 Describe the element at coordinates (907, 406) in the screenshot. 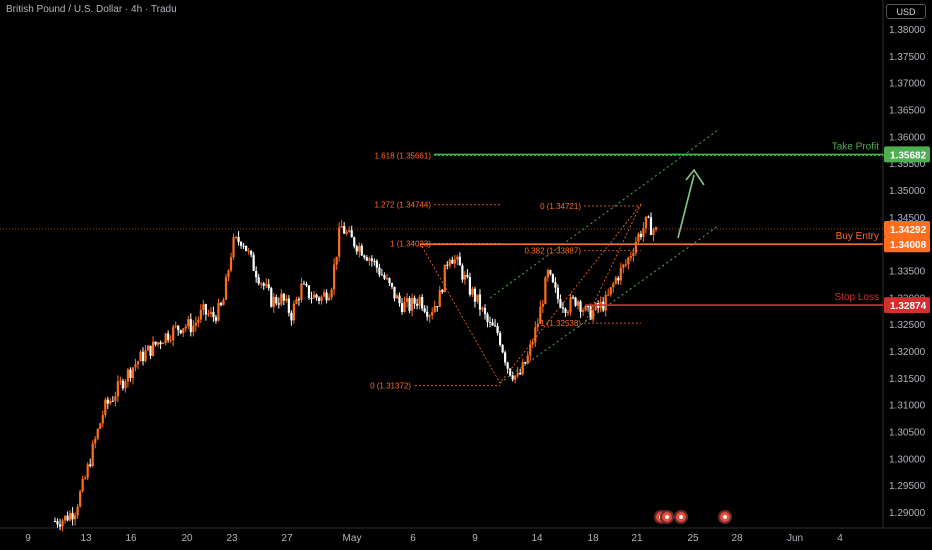

I see `y-tick-label: 1.31000` at that location.